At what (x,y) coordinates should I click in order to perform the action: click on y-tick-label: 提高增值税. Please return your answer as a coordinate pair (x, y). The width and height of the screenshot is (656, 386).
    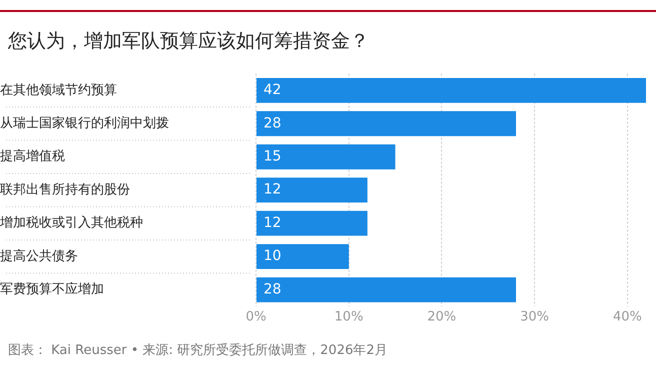
    Looking at the image, I should click on (32, 156).